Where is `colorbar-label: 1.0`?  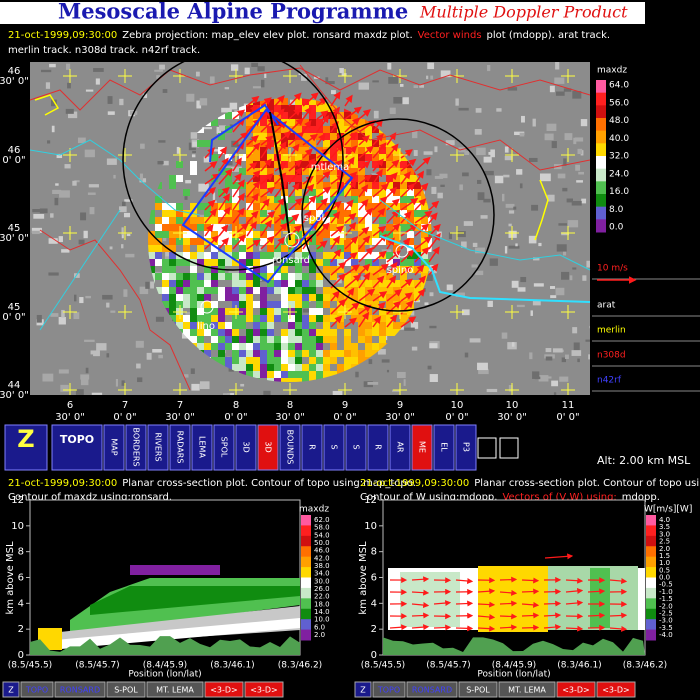 colorbar-label: 1.0 is located at coordinates (664, 563).